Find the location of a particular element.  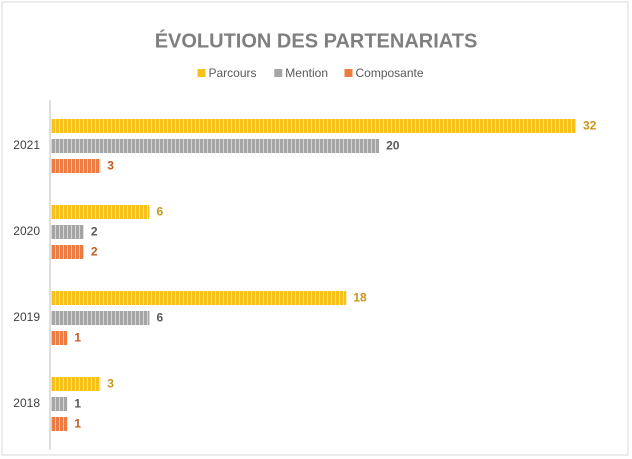

legend-label: Parcours is located at coordinates (233, 73).